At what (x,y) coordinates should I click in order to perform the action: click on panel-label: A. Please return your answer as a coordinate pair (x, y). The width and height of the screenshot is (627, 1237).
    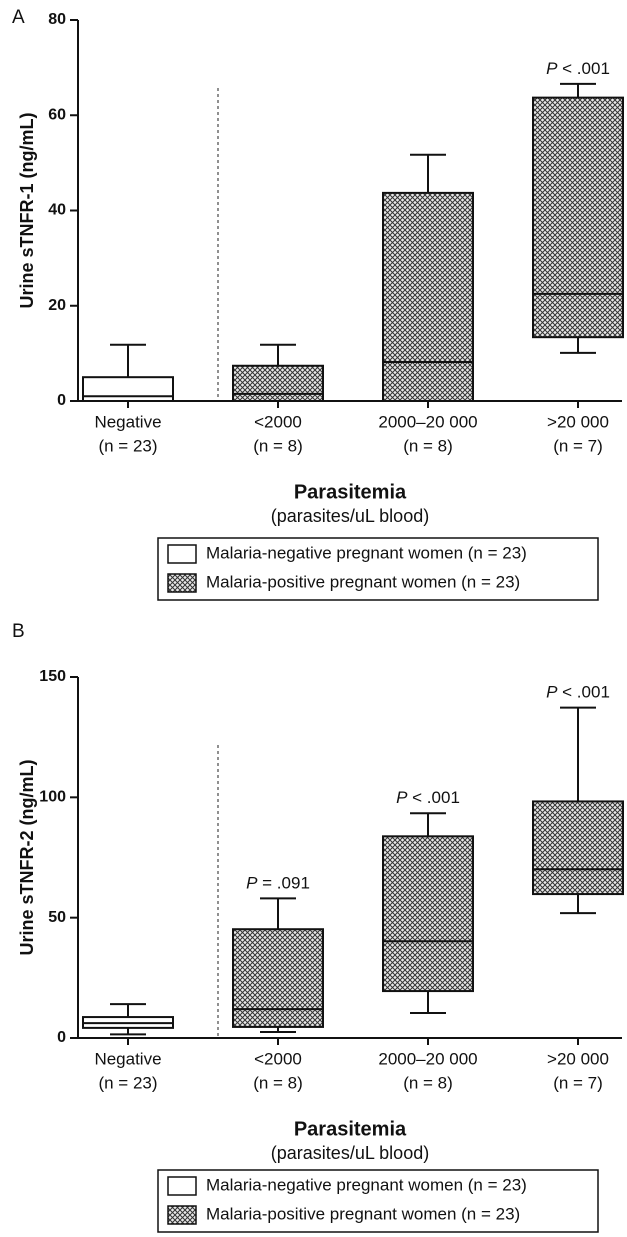
    Looking at the image, I should click on (18, 17).